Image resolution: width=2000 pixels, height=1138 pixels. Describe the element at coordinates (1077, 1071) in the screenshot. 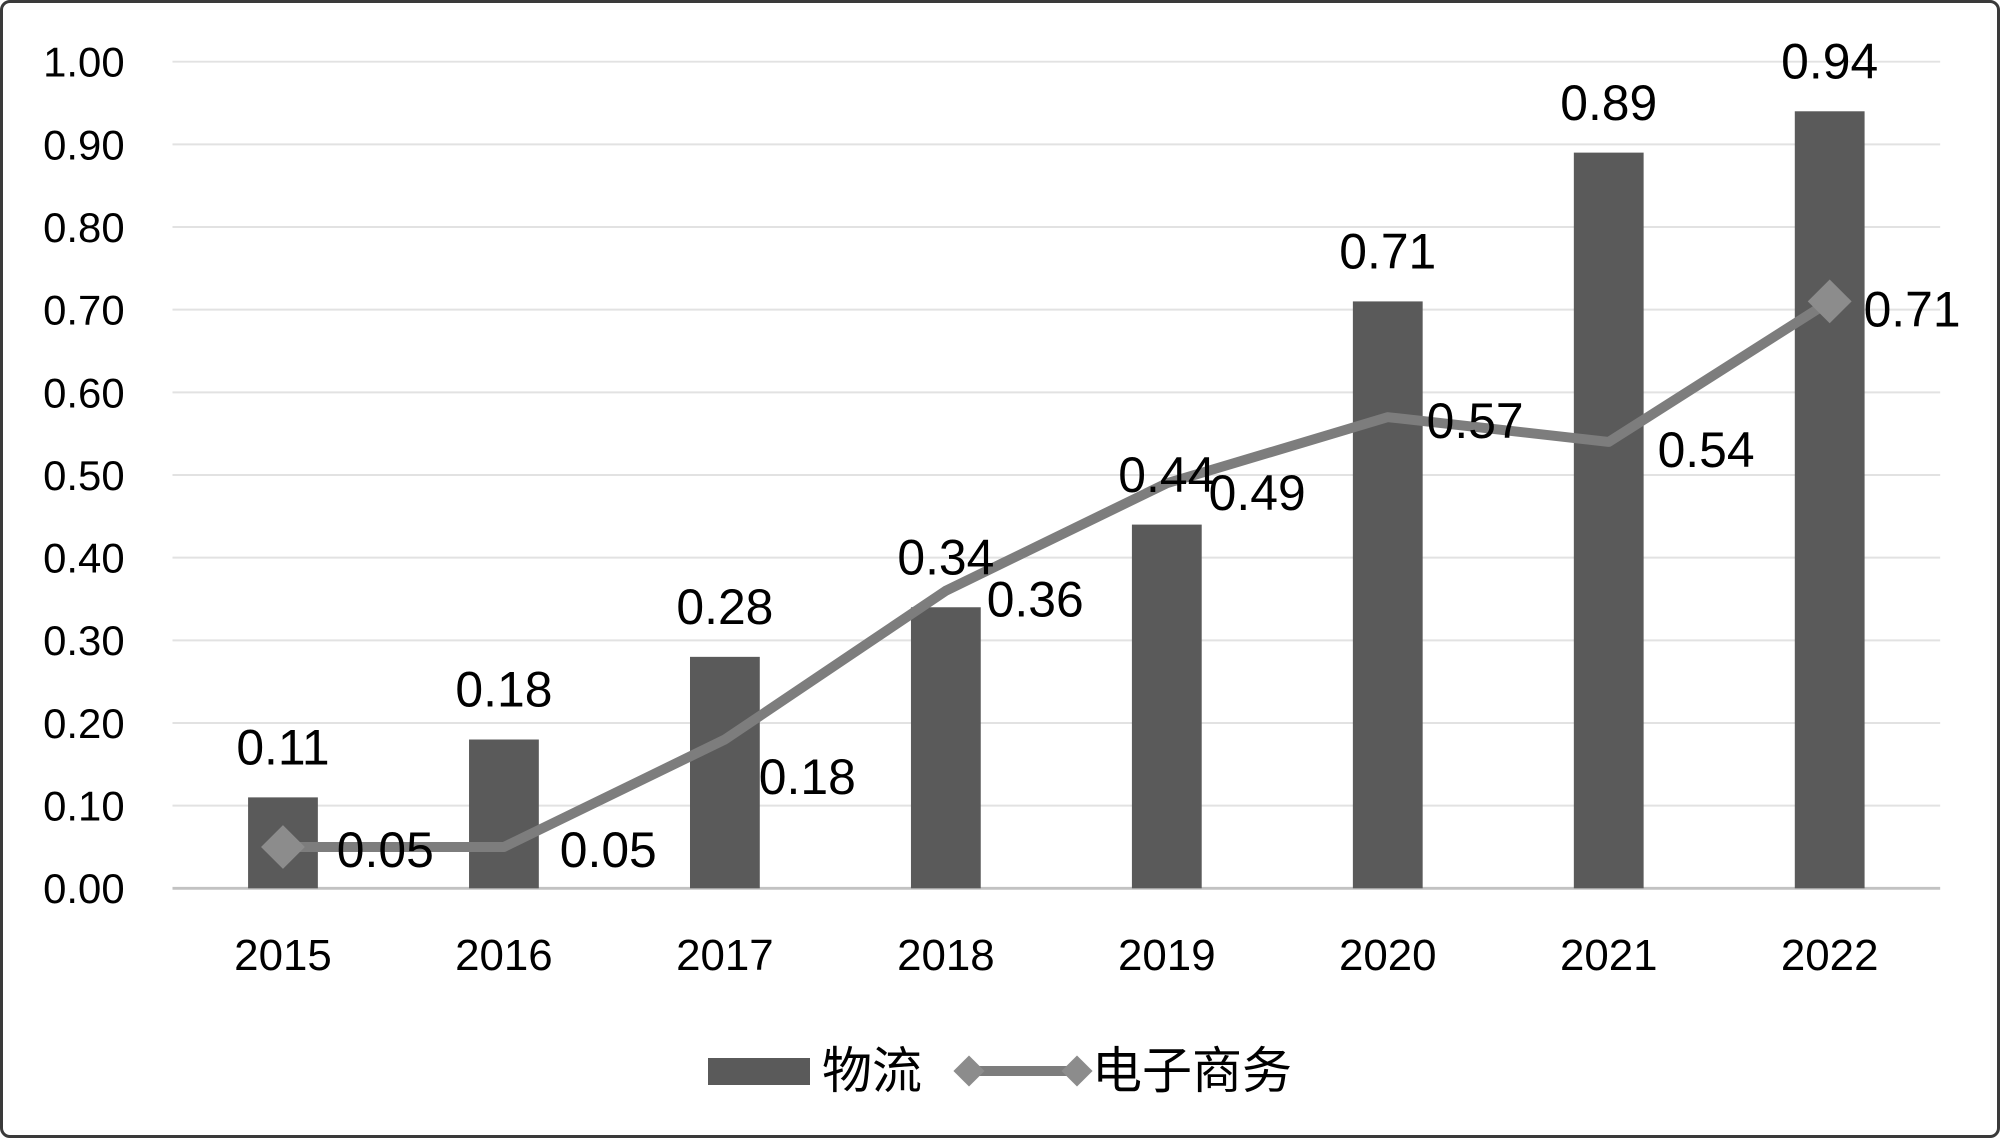

I see `legend-diamond-right-icon` at that location.